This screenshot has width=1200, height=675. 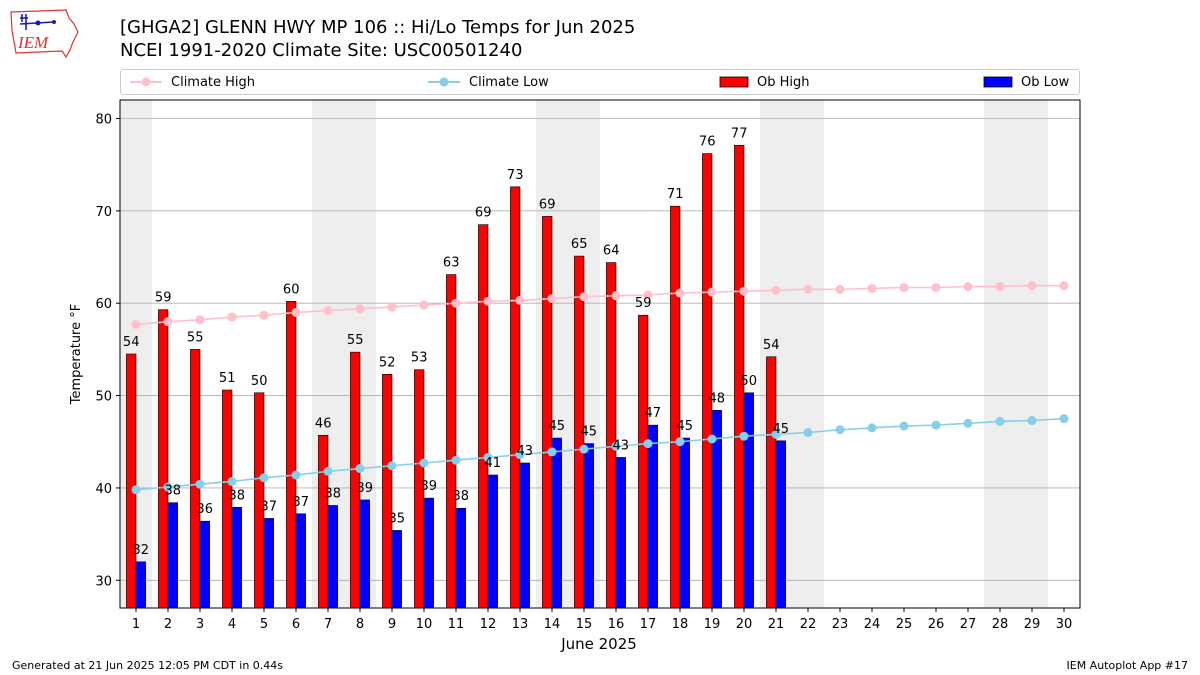 What do you see at coordinates (76, 354) in the screenshot?
I see `y-axis-label: Temperature °F` at bounding box center [76, 354].